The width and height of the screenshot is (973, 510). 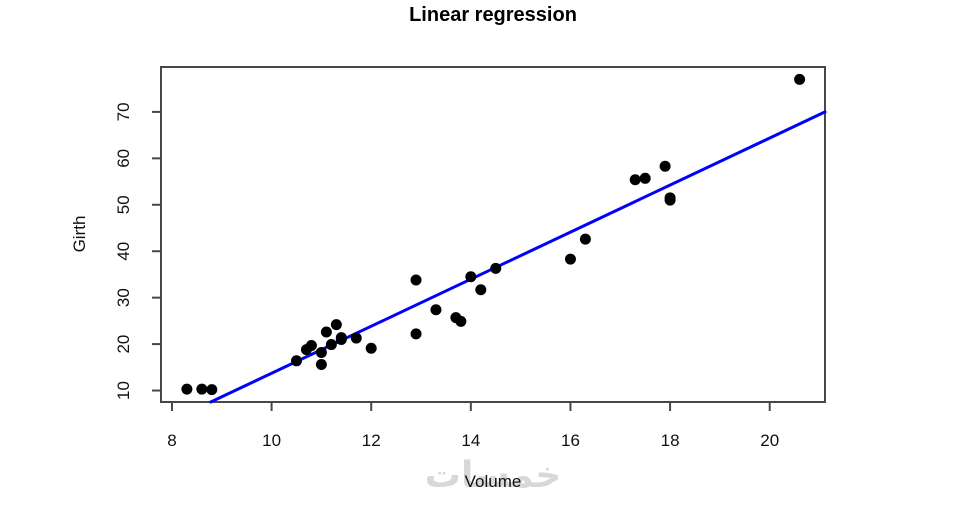 What do you see at coordinates (123, 390) in the screenshot?
I see `y-tick-label: 10` at bounding box center [123, 390].